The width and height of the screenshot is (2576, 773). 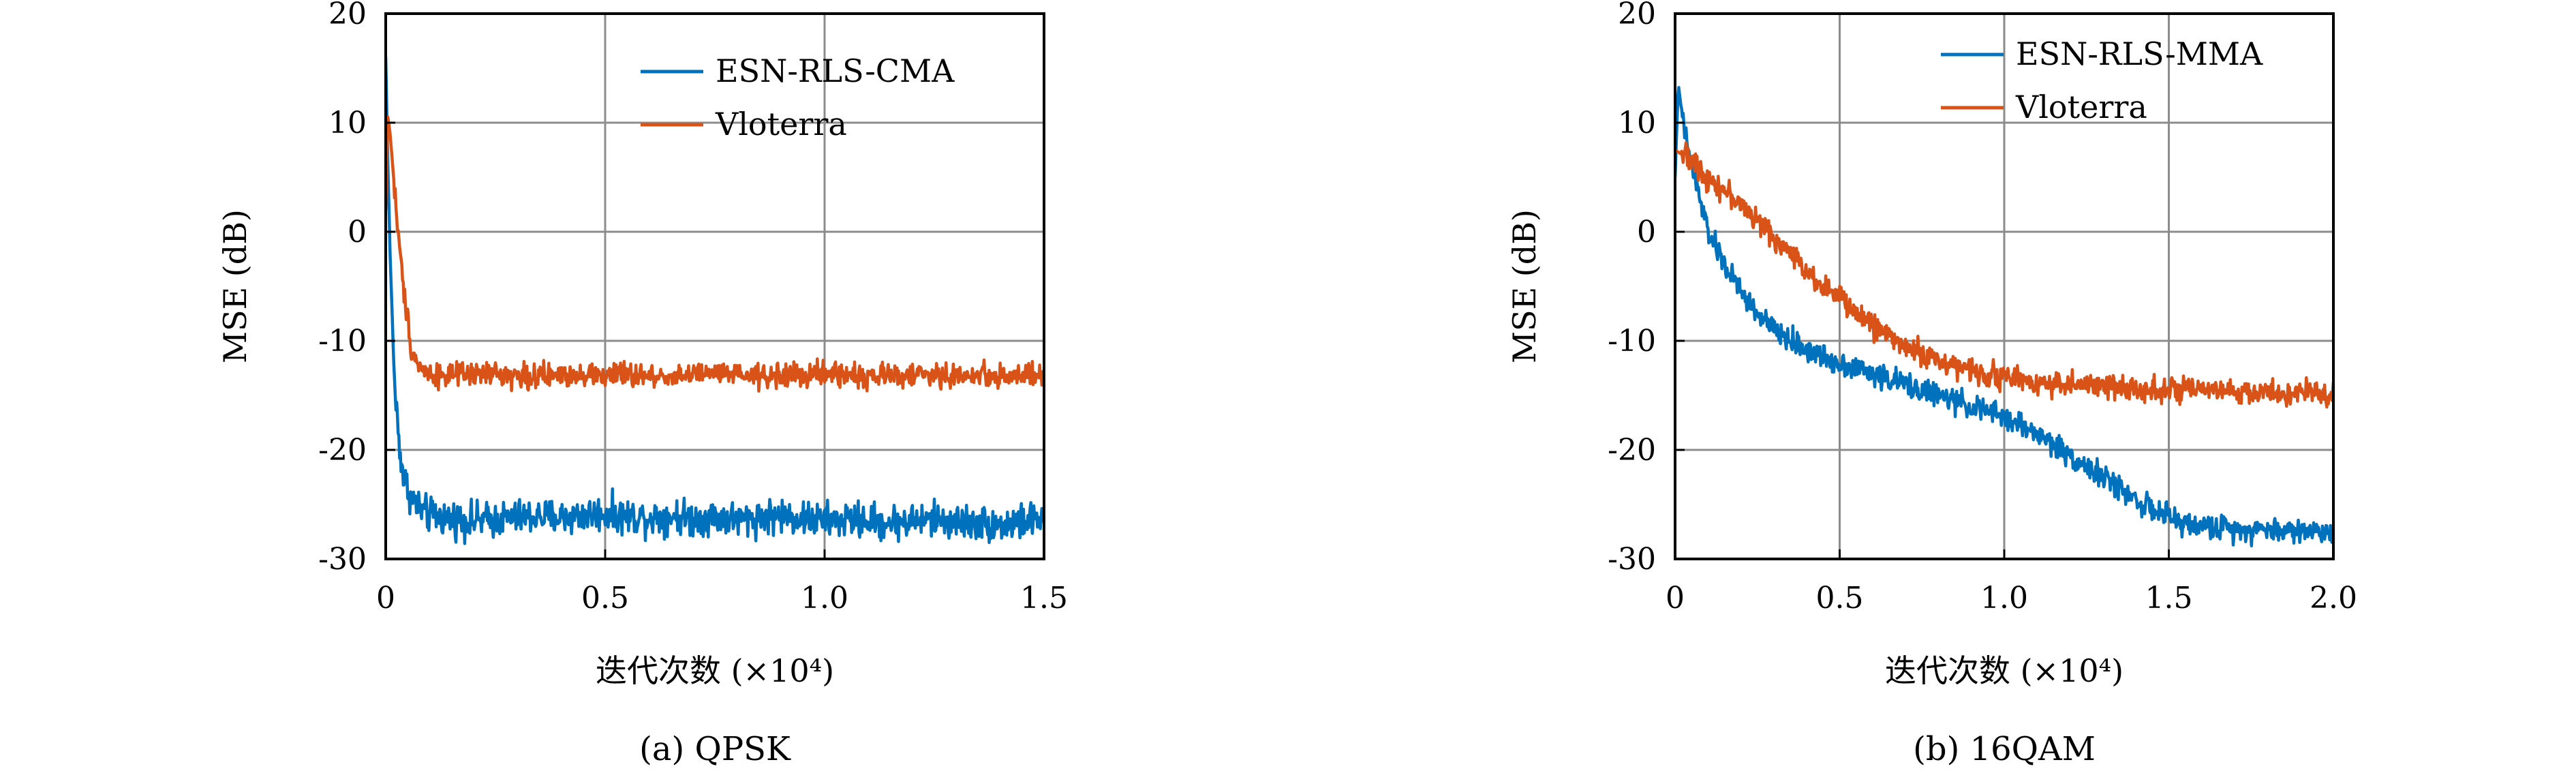 I want to click on legend-label: ESN-RLS-CMA, so click(x=835, y=70).